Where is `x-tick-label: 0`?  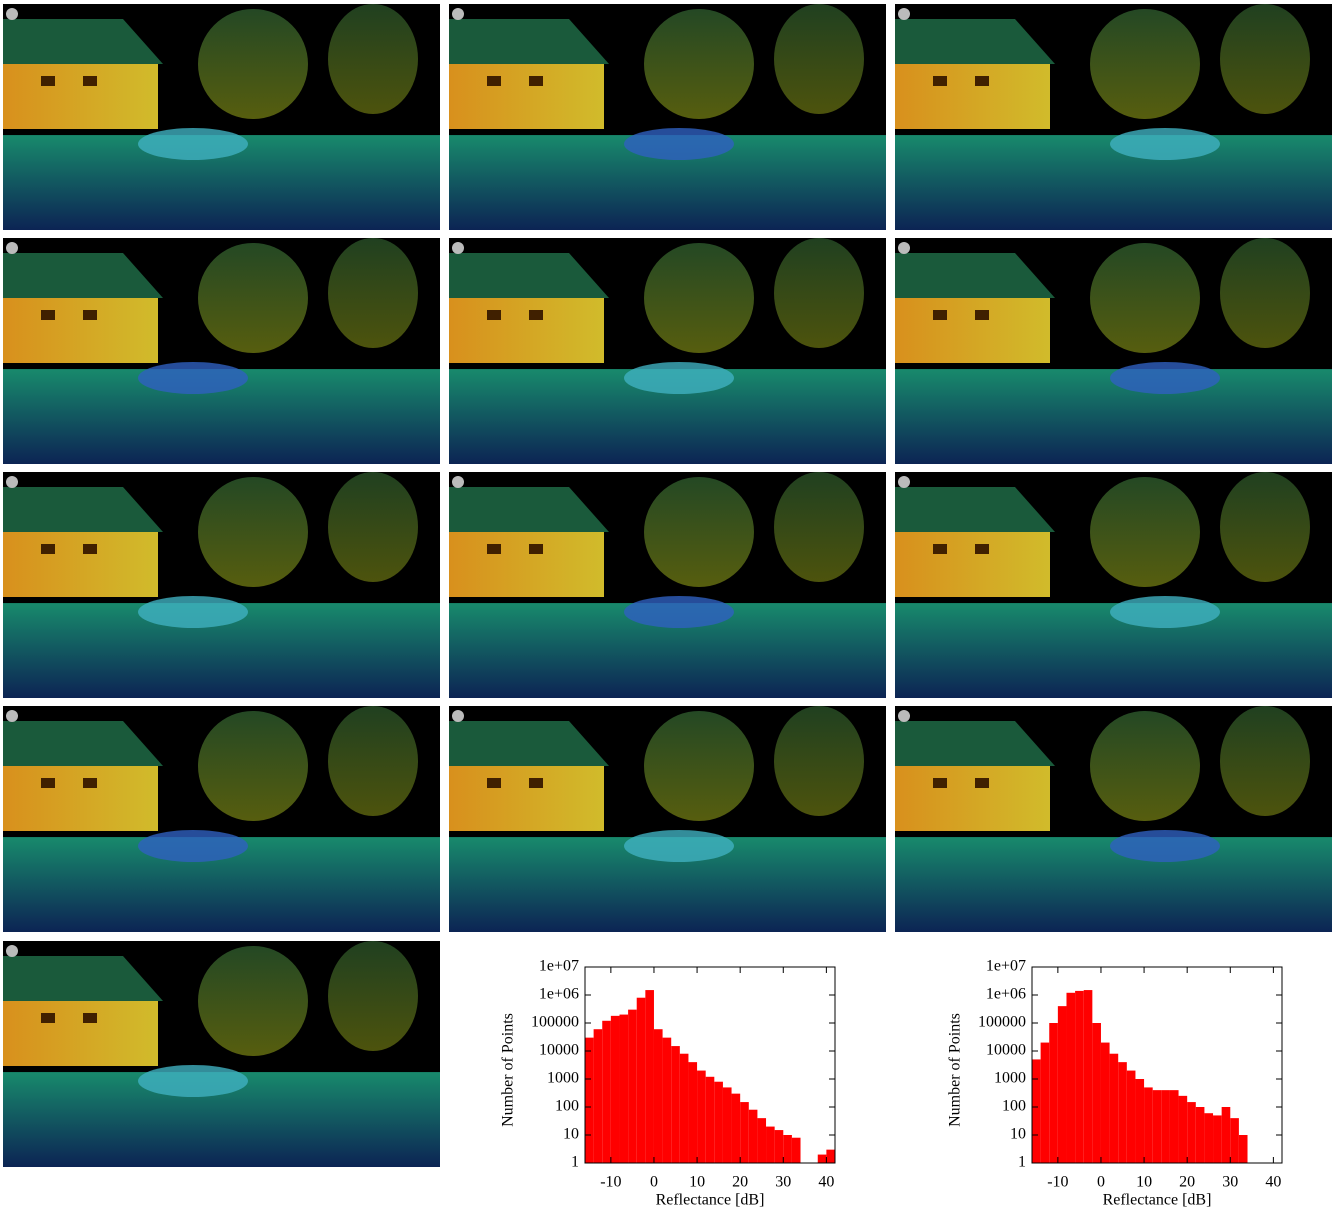
x-tick-label: 0 is located at coordinates (654, 1182).